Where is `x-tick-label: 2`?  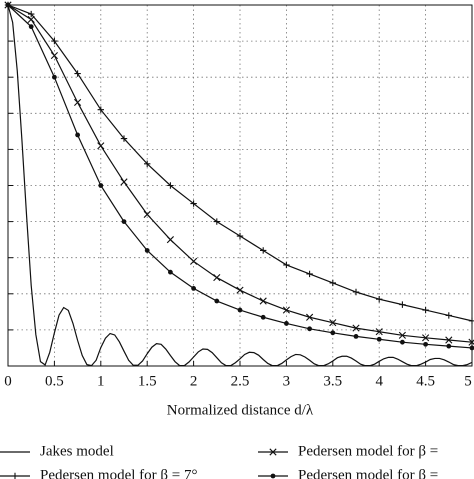 x-tick-label: 2 is located at coordinates (194, 381).